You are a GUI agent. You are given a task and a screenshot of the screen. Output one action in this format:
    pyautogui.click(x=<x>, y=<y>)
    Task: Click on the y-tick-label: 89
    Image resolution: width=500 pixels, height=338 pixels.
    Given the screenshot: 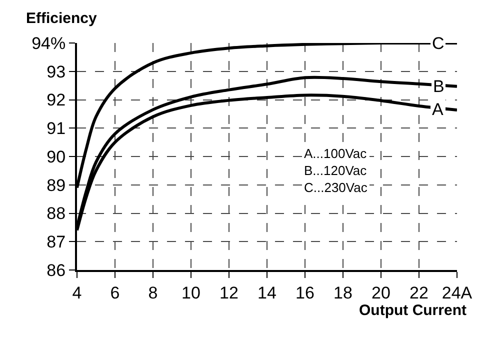 What is the action you would take?
    pyautogui.click(x=56, y=185)
    